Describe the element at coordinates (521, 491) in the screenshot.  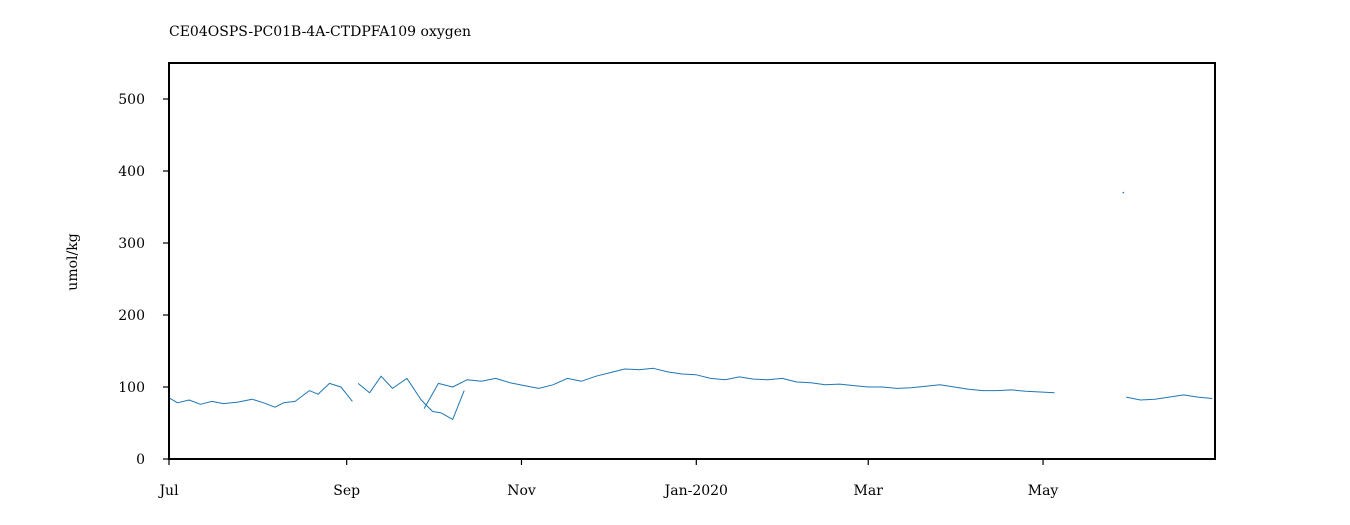
I see `x-tick-label-2: Nov` at that location.